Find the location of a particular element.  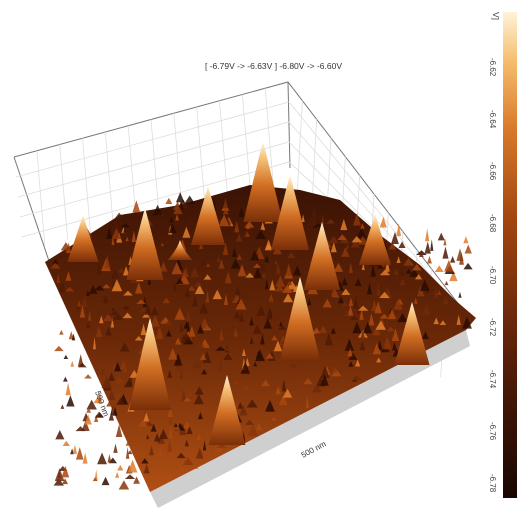

surface-peak is located at coordinates (83, 238).